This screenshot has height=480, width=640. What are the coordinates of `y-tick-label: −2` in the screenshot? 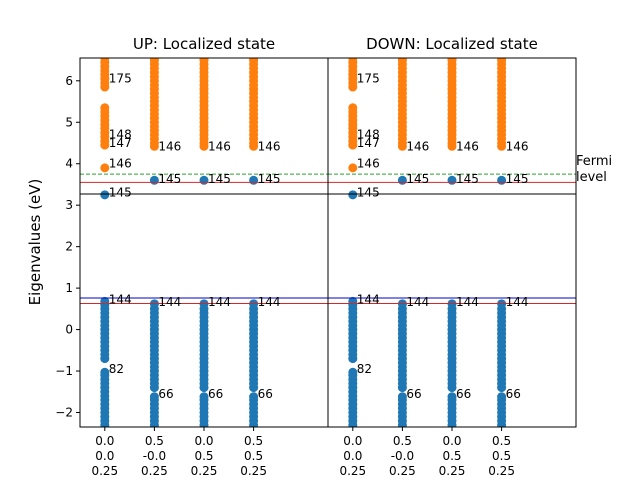 It's located at (64, 412).